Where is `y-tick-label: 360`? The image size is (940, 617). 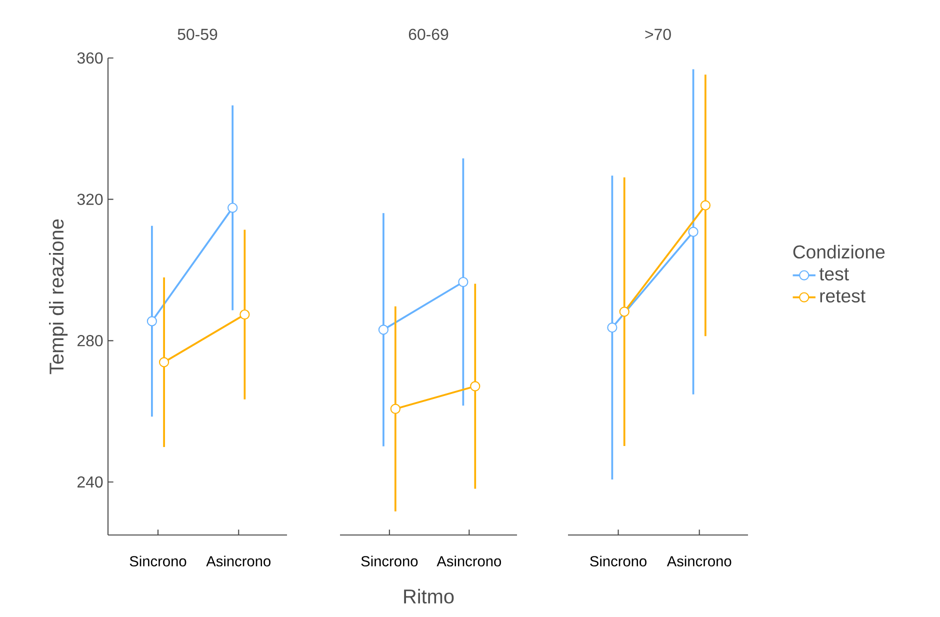 y-tick-label: 360 is located at coordinates (90, 58).